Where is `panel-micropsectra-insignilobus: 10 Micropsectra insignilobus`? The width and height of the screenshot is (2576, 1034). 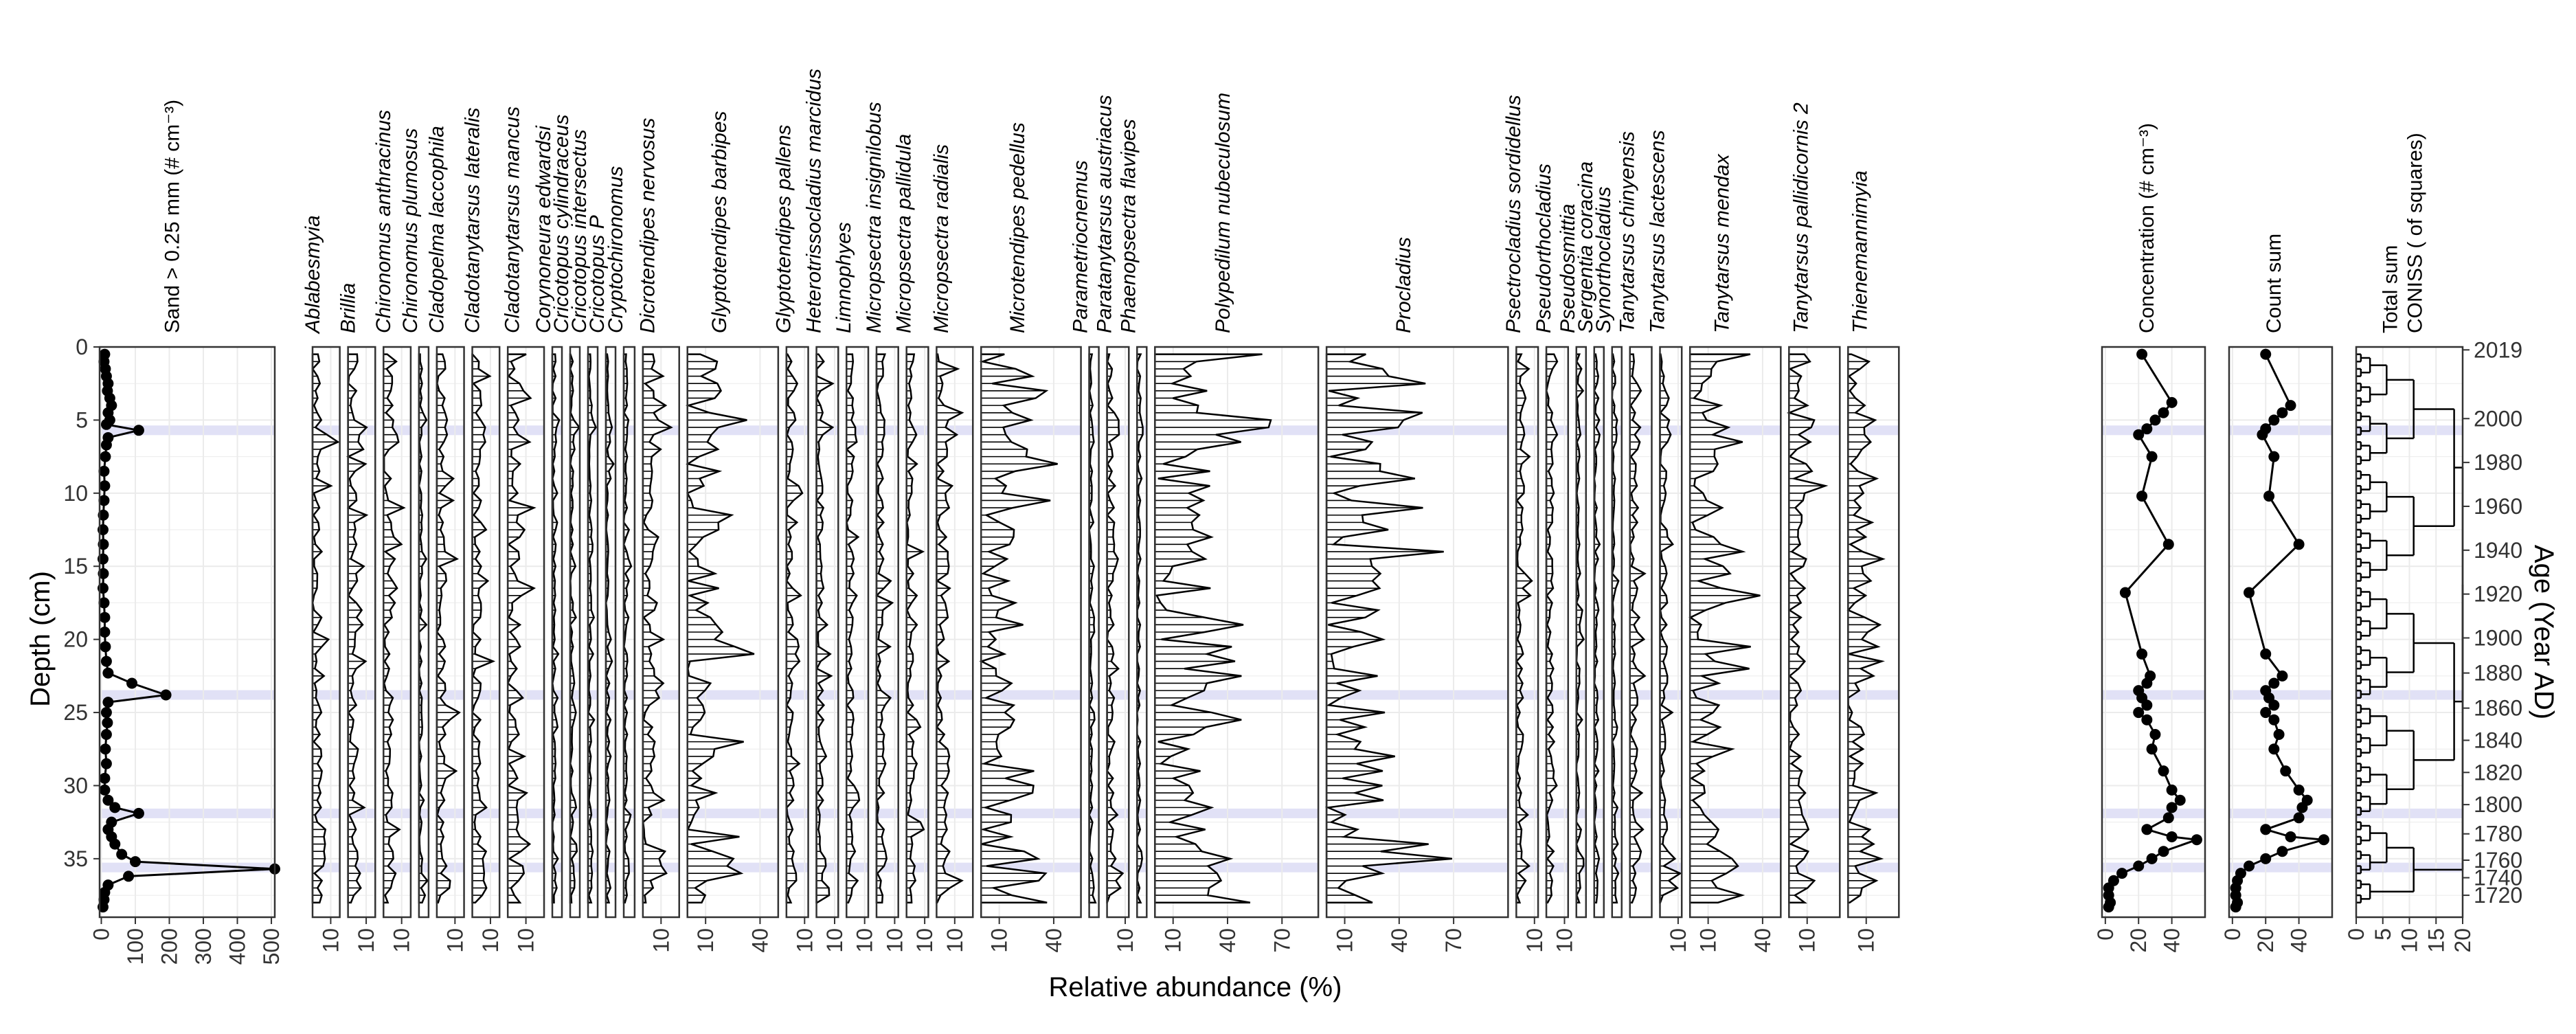 panel-micropsectra-insignilobus: 10 Micropsectra insignilobus is located at coordinates (885, 527).